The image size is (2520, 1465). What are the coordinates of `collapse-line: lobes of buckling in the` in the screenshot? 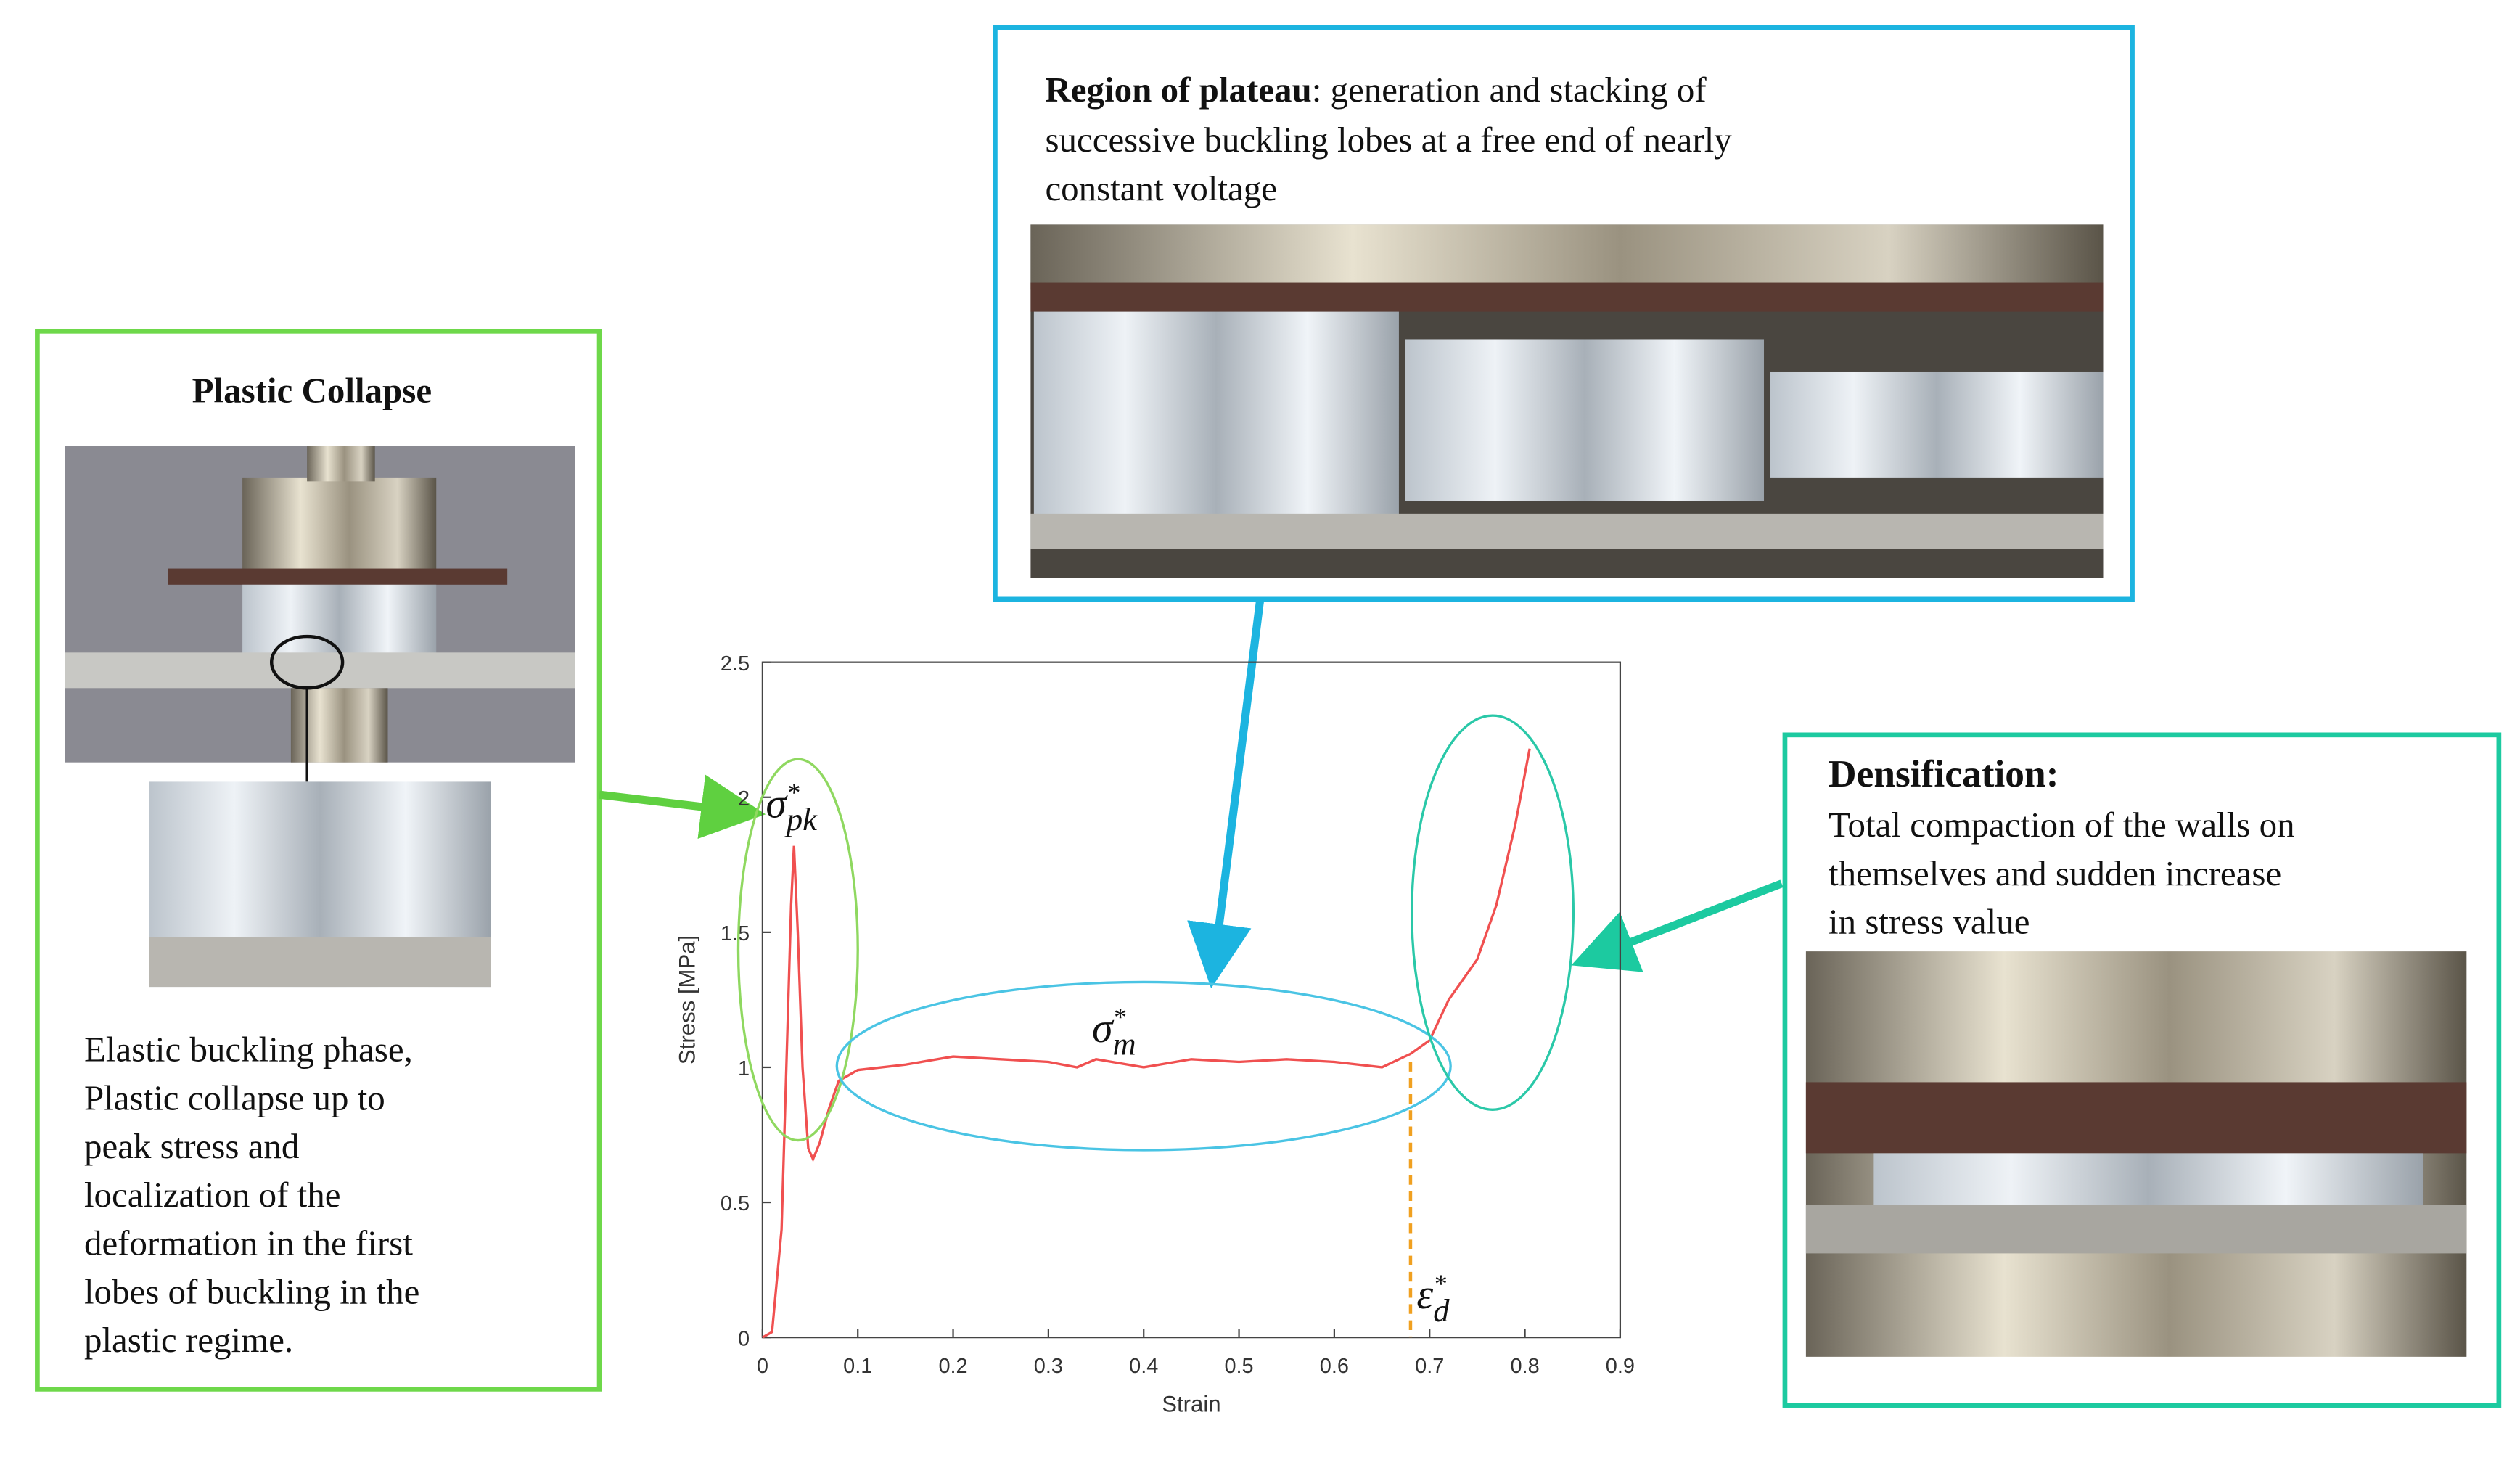 It's located at (251, 1291).